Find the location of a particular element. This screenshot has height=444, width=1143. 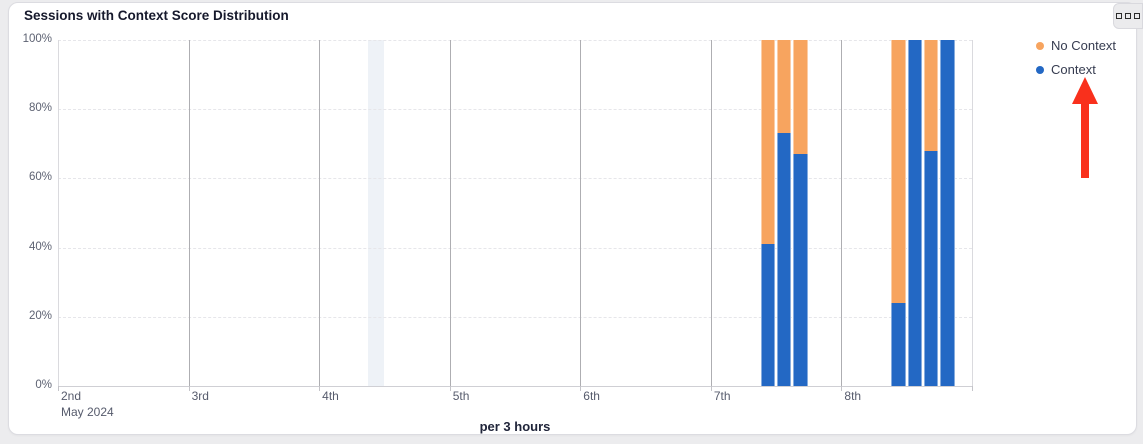

chart-title: Sessions with Context Score Distribution is located at coordinates (156, 15).